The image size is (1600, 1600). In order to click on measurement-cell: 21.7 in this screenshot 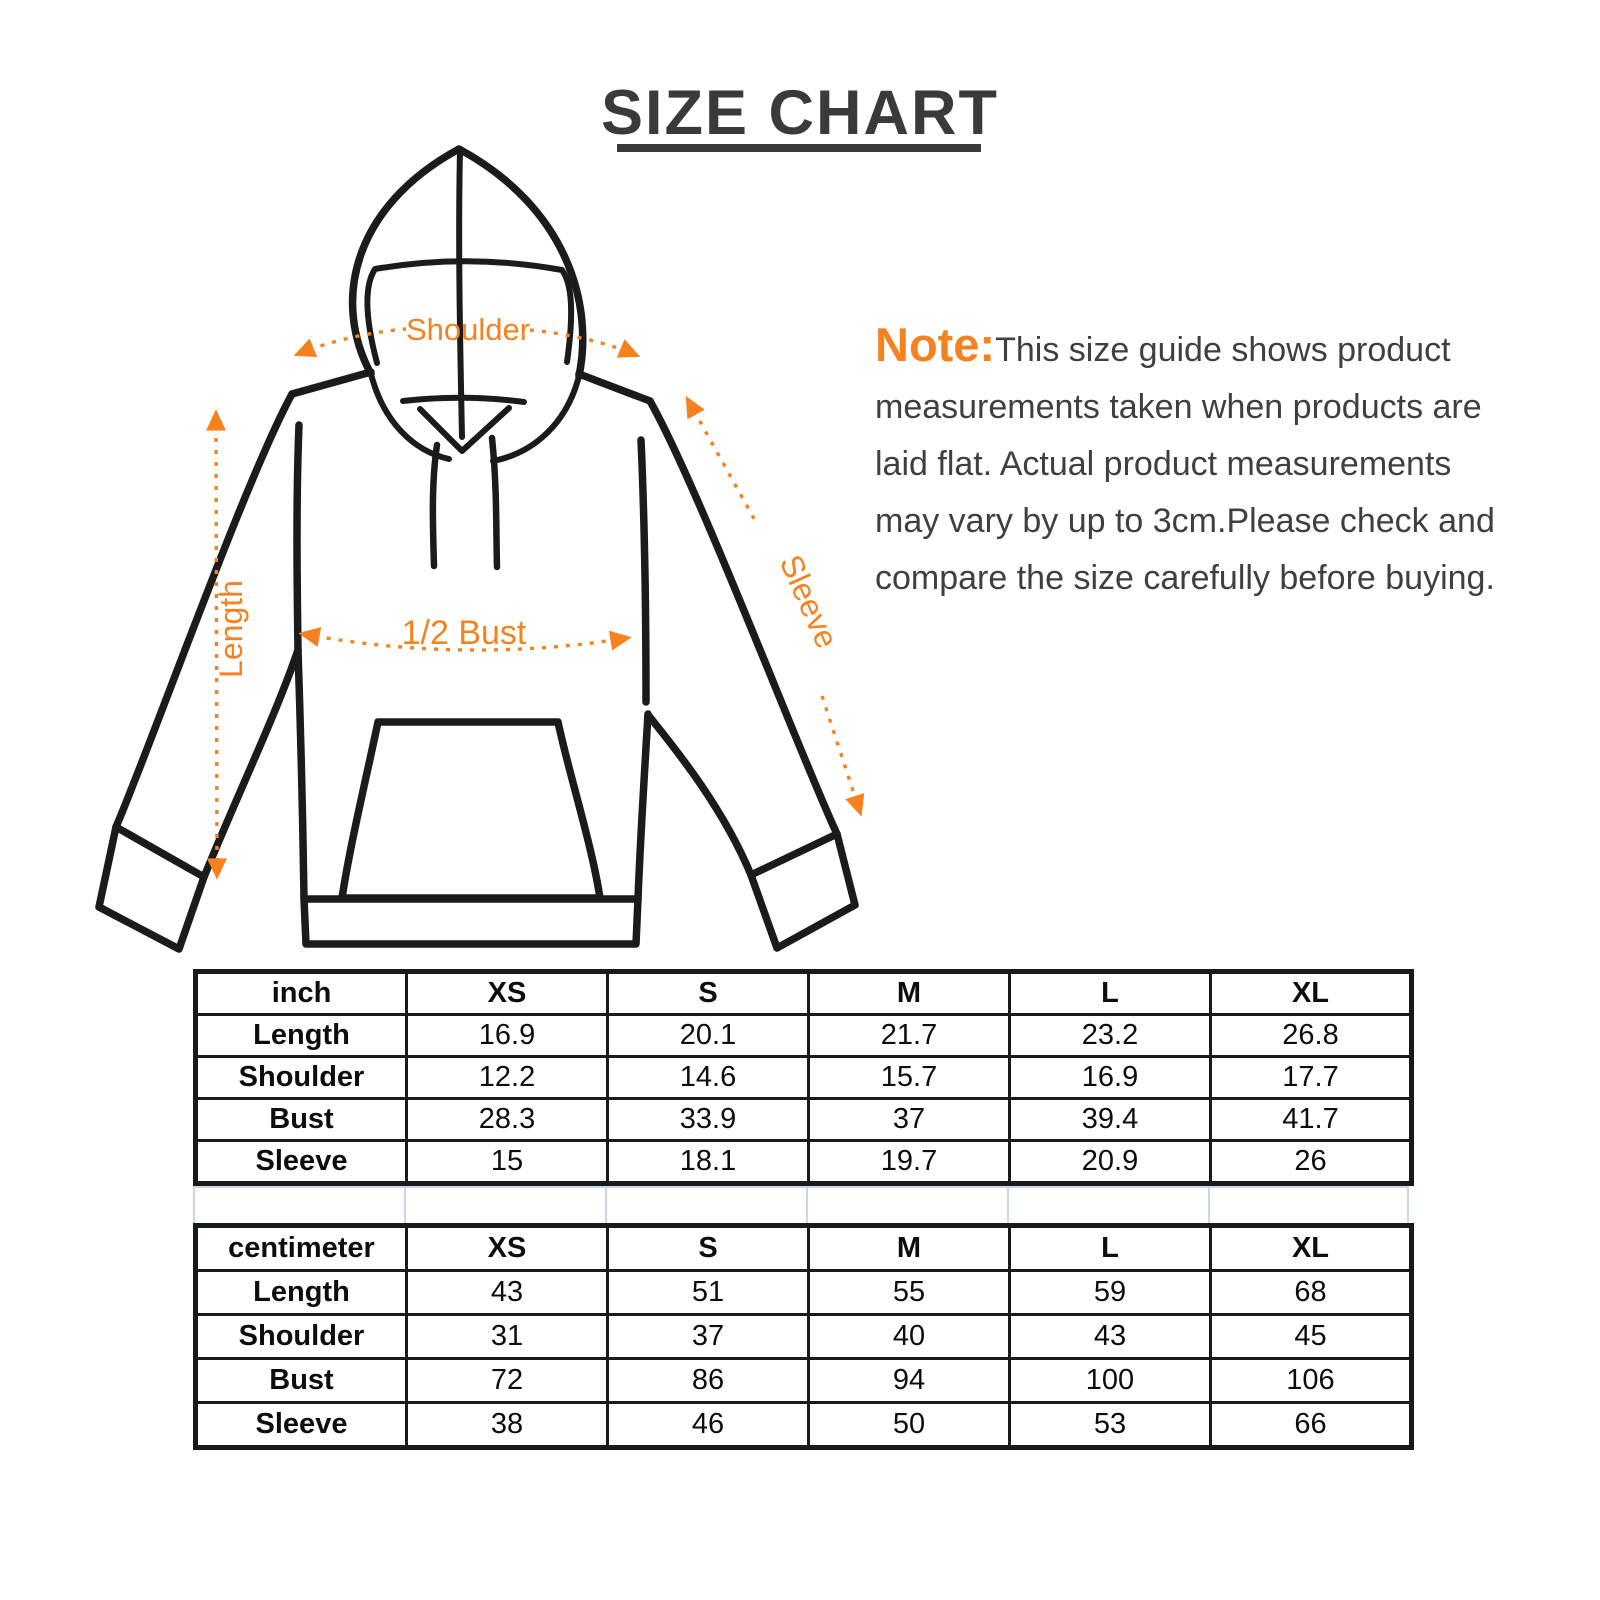, I will do `click(909, 1035)`.